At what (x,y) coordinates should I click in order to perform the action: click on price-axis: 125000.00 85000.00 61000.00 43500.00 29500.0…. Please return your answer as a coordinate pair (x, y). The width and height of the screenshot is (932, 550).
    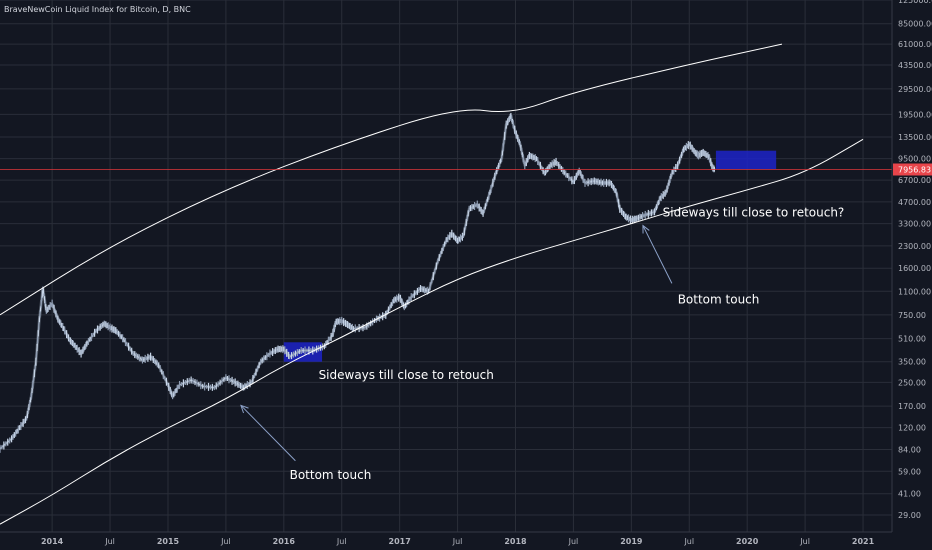
    Looking at the image, I should click on (911, 275).